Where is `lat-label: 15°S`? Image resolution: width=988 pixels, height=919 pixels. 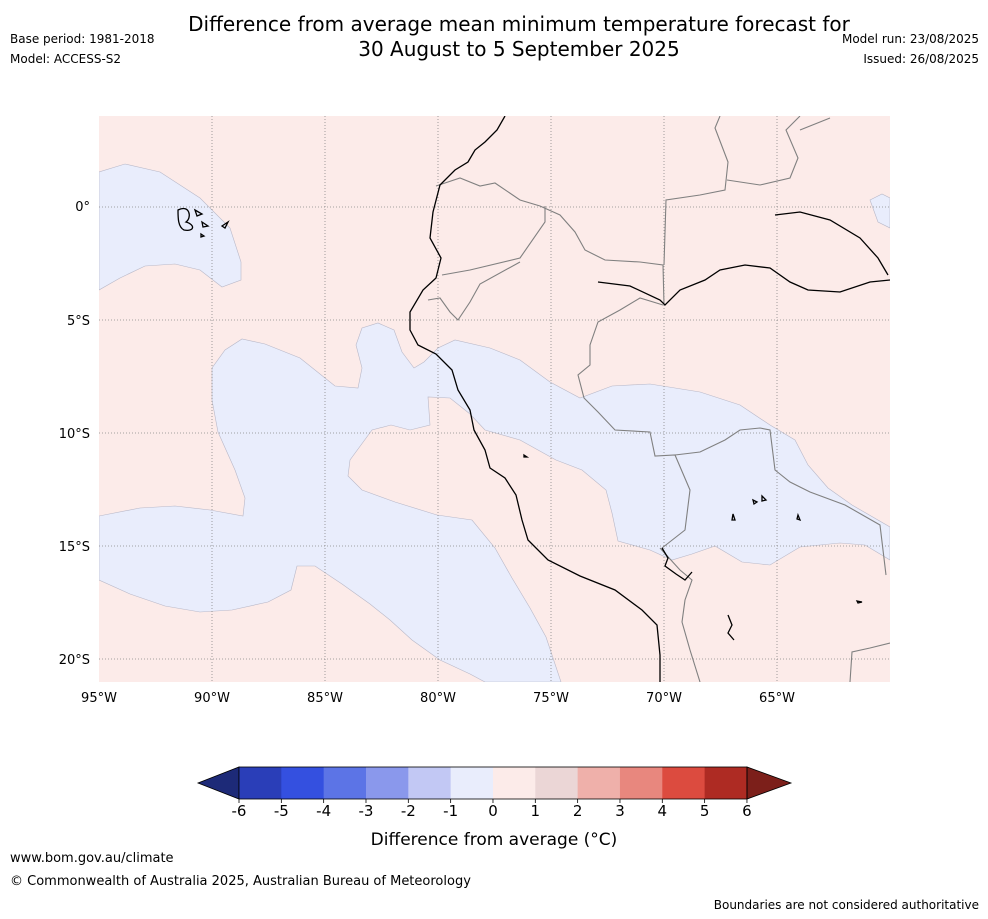 lat-label: 15°S is located at coordinates (74, 547).